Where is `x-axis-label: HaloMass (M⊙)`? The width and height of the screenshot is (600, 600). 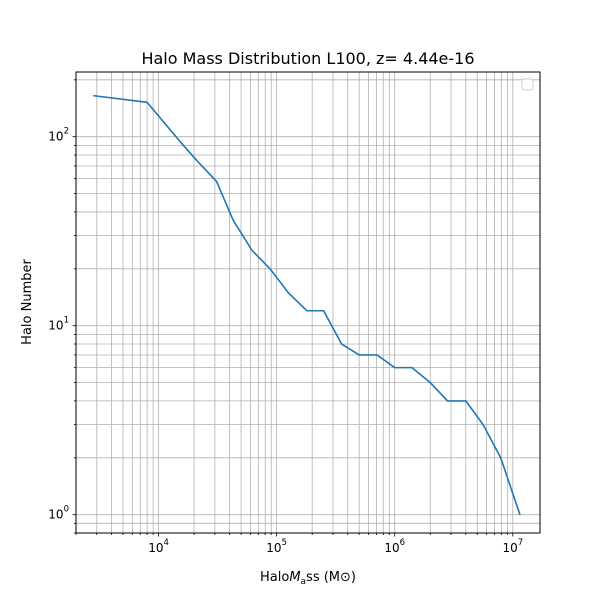 x-axis-label: HaloMass (M⊙) is located at coordinates (308, 578).